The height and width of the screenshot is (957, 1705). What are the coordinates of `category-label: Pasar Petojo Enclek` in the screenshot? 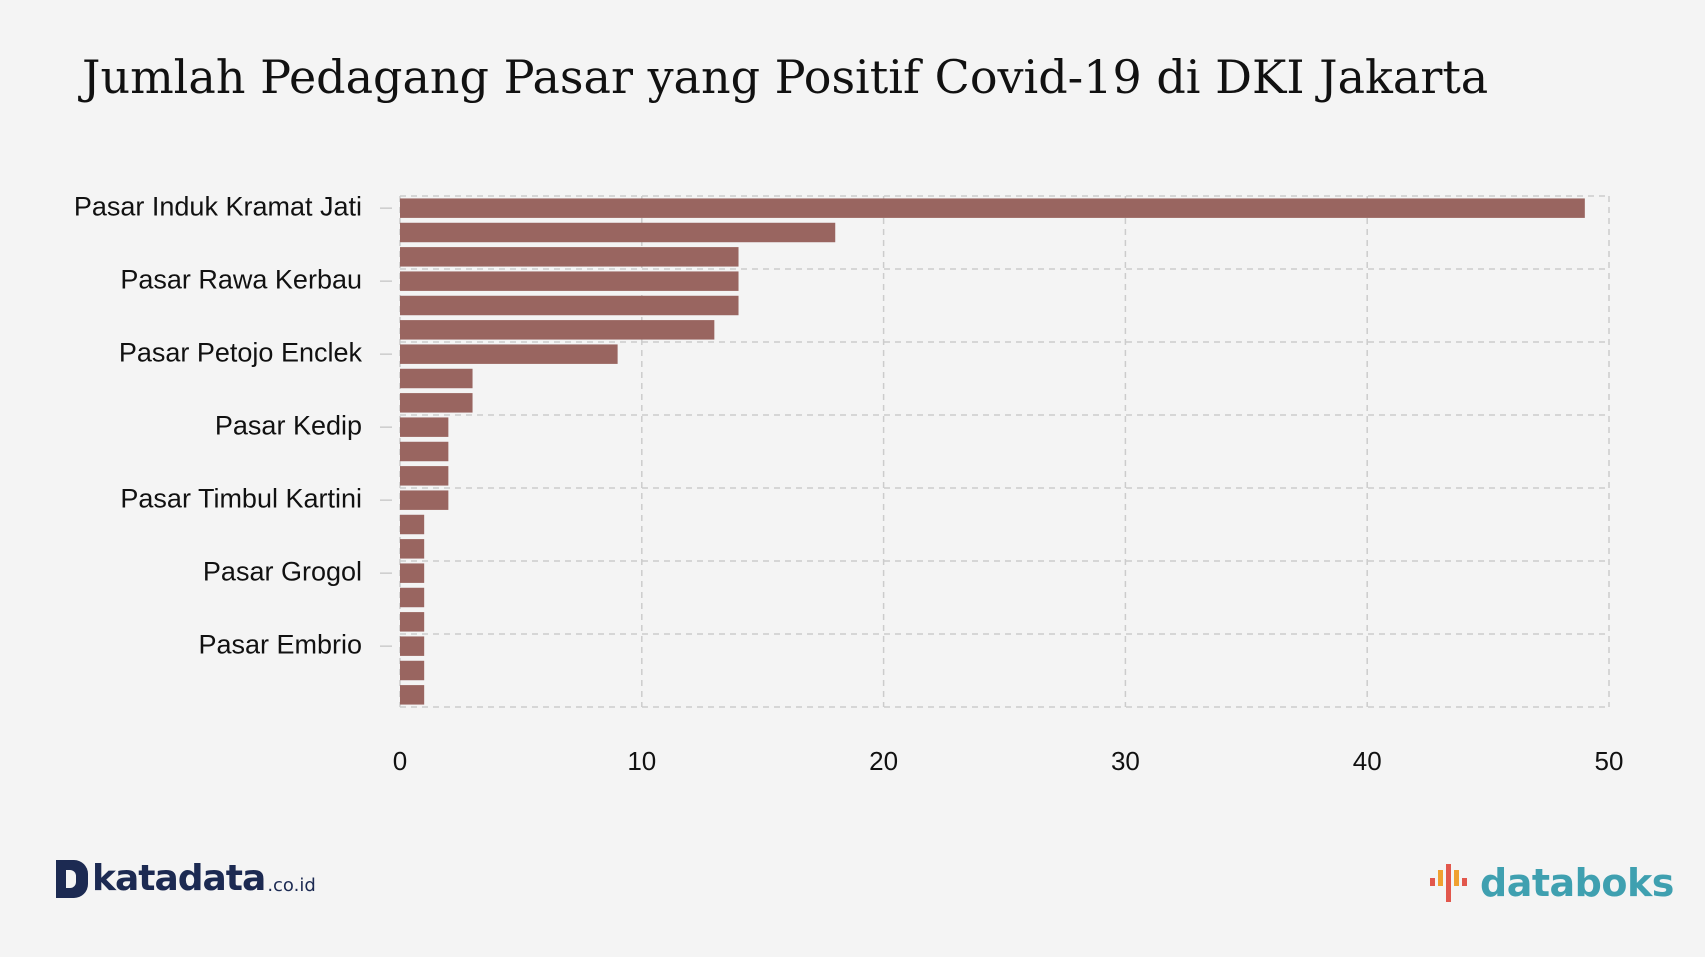 It's located at (241, 352).